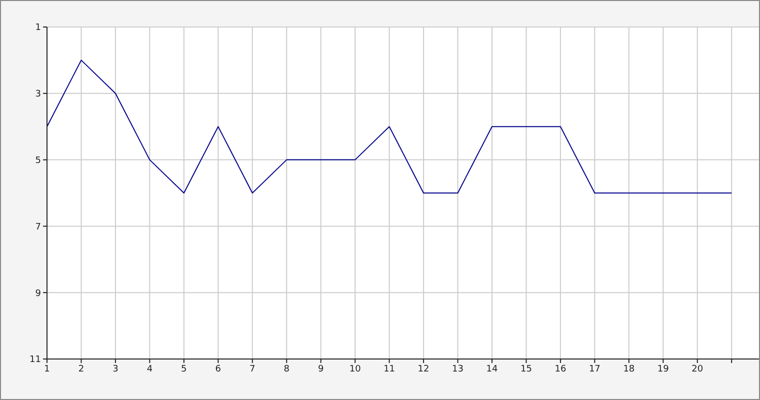 Image resolution: width=760 pixels, height=400 pixels. I want to click on y-tick-label: 1, so click(38, 28).